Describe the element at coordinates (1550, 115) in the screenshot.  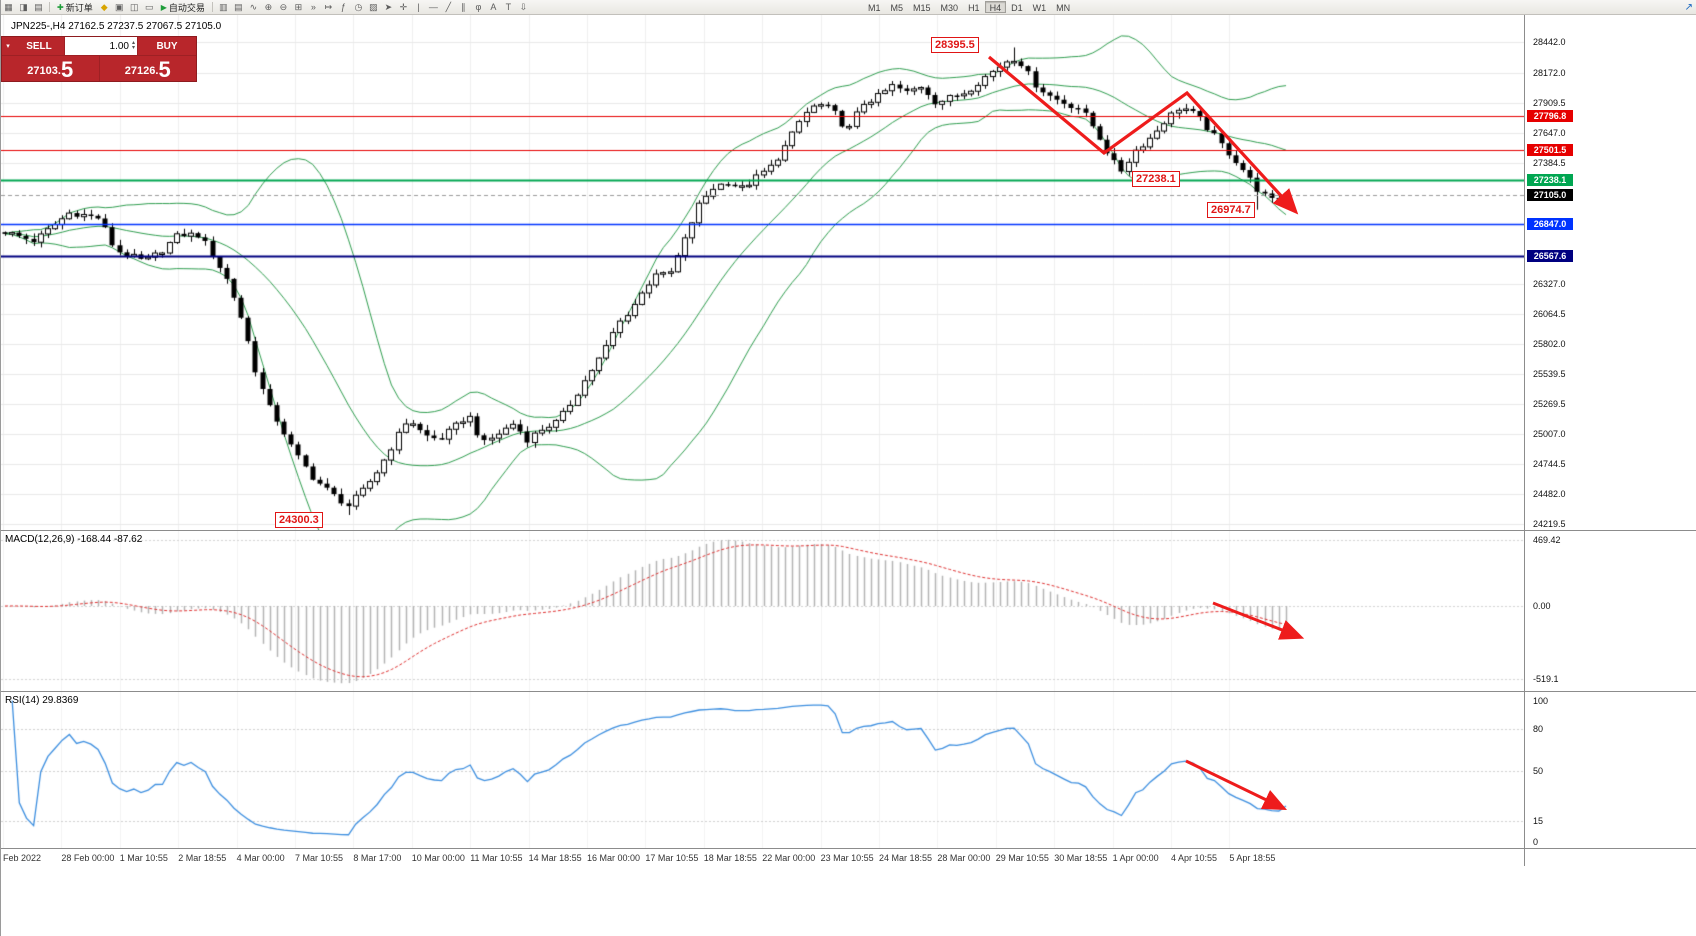
I see `price-level-badge: 27796.8` at that location.